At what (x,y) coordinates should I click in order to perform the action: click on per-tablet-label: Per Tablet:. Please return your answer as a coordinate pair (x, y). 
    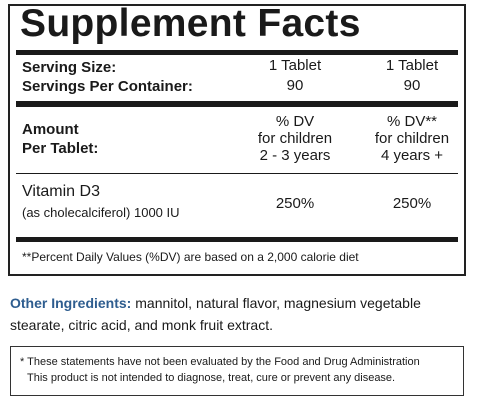
    Looking at the image, I should click on (60, 148).